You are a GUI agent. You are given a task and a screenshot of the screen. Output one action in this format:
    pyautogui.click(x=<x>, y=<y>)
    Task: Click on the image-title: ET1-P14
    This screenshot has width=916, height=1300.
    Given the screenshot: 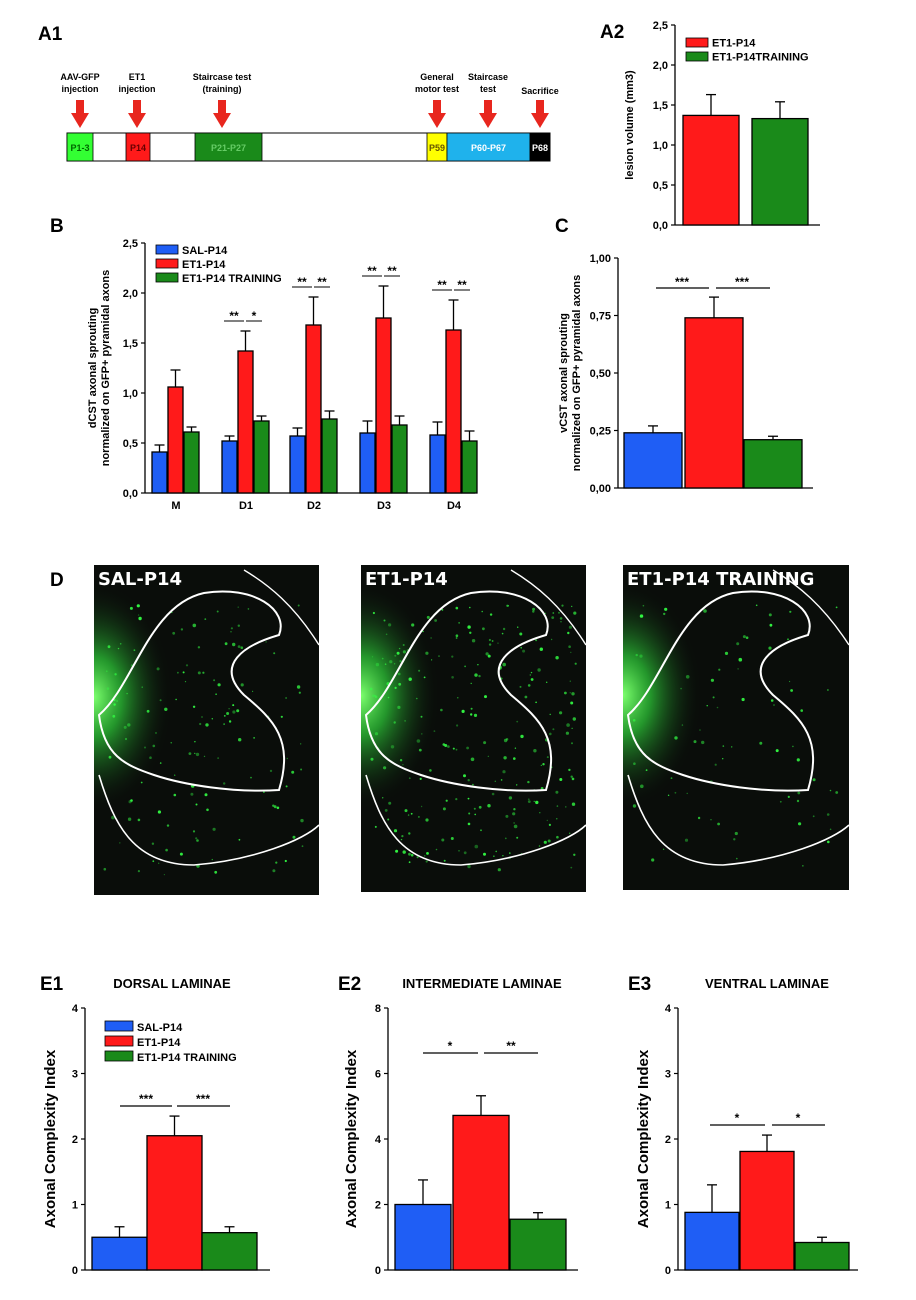 What is the action you would take?
    pyautogui.click(x=406, y=579)
    